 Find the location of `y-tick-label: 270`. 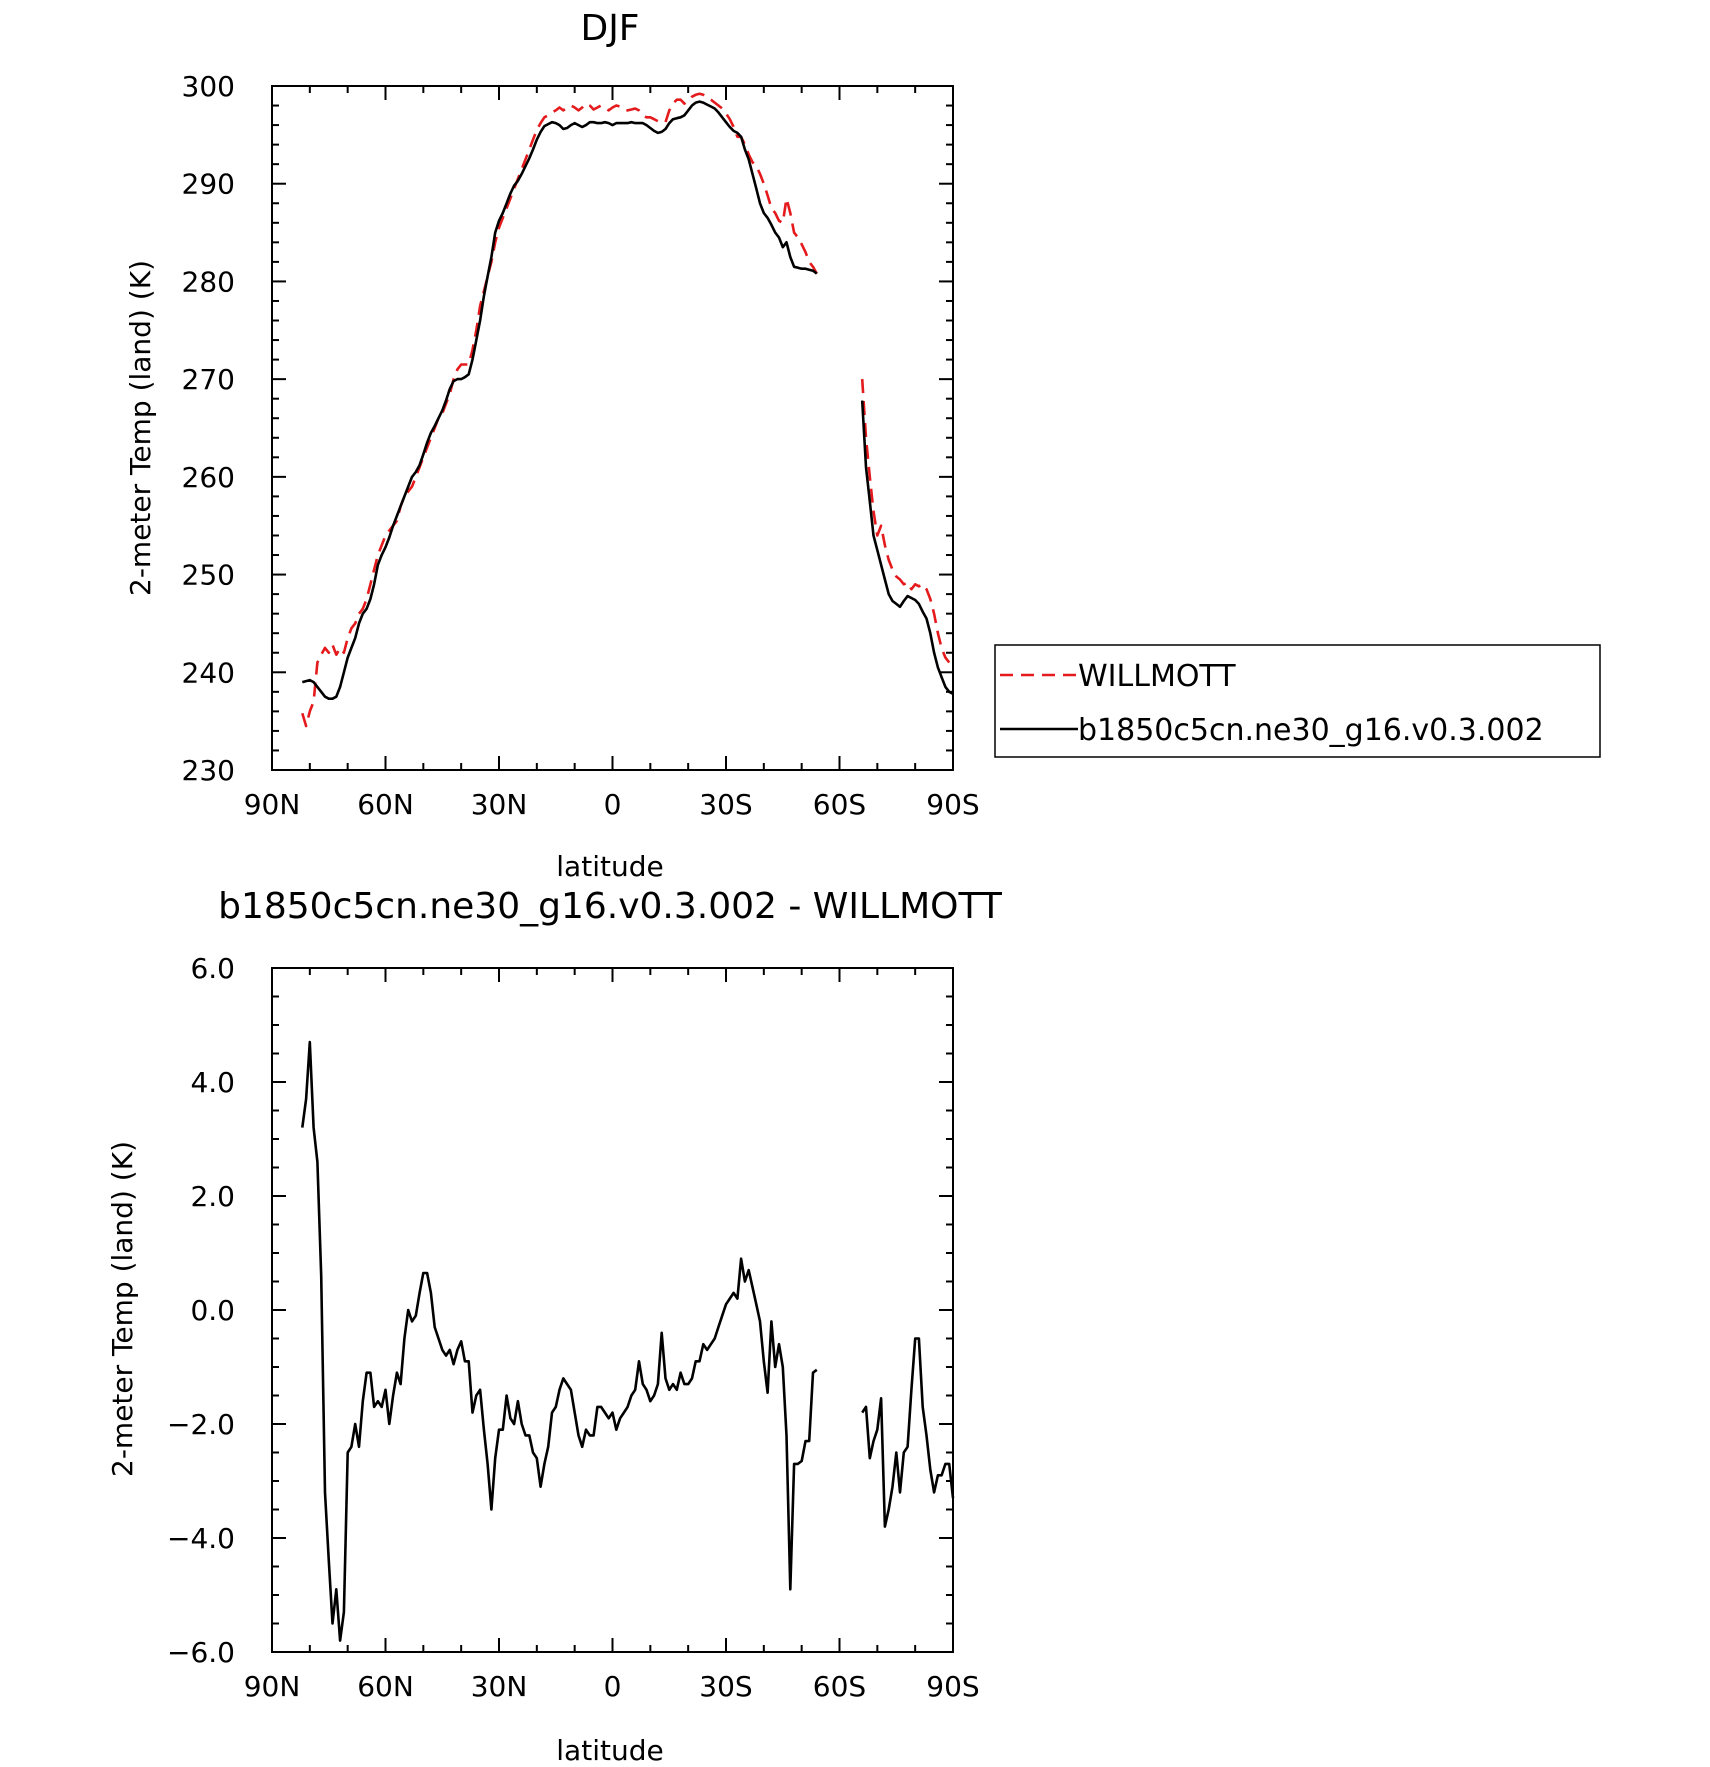

y-tick-label: 270 is located at coordinates (208, 379).